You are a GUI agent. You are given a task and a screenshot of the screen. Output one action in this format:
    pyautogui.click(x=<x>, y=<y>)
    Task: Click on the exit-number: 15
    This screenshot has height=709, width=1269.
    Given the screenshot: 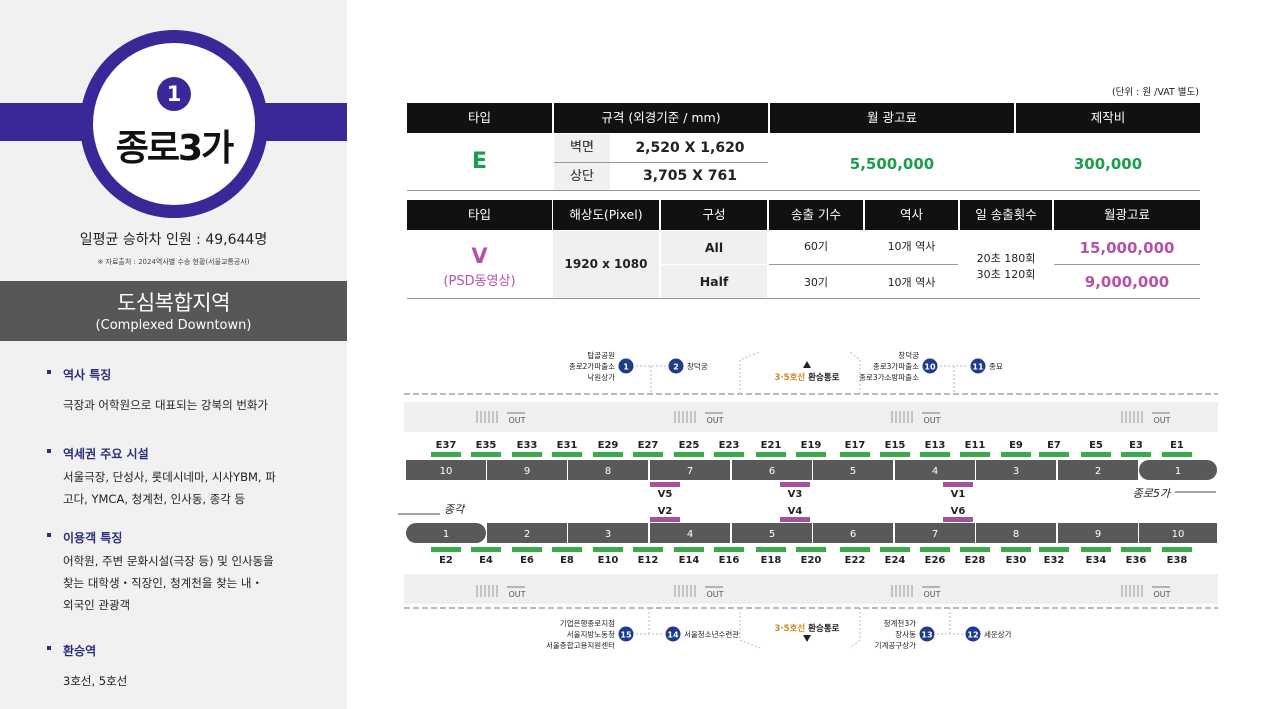 What is the action you would take?
    pyautogui.click(x=626, y=635)
    